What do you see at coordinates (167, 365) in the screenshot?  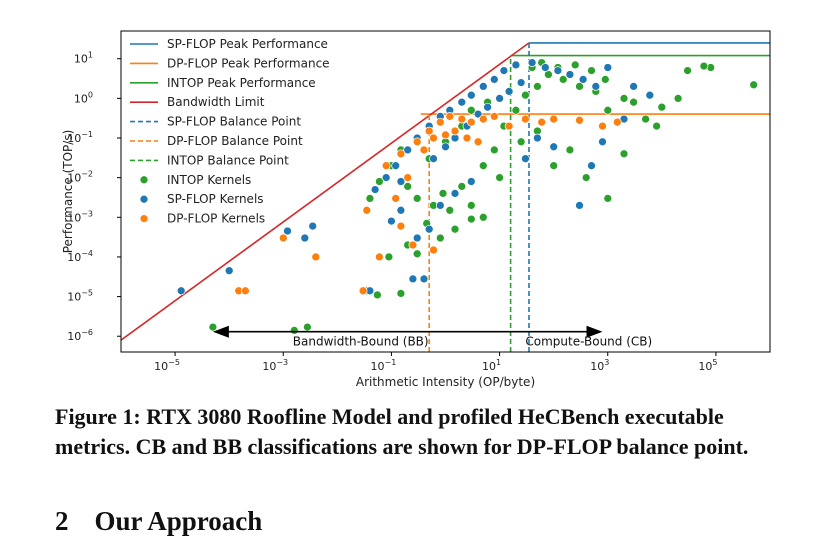 I see `x-tick-label-0: 10⁻⁵` at bounding box center [167, 365].